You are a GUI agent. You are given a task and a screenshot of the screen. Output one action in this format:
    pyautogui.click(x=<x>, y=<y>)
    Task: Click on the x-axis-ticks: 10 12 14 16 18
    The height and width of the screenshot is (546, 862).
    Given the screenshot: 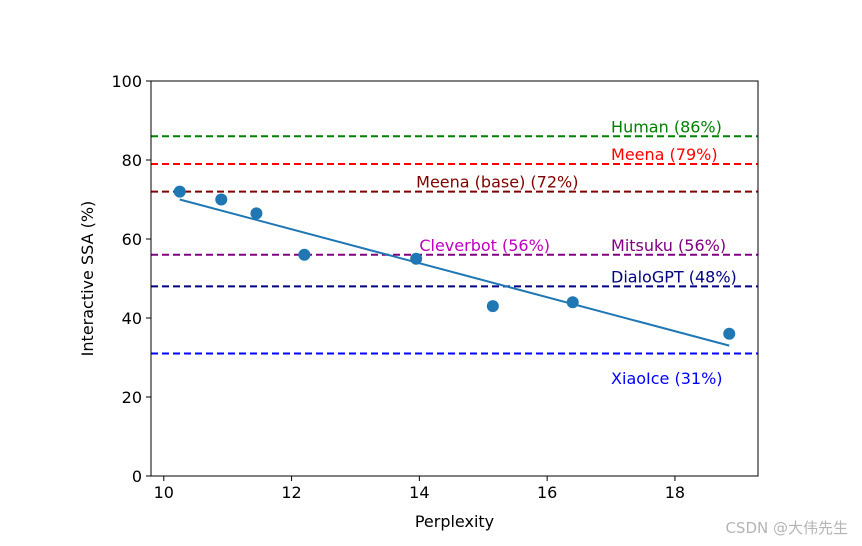 What is the action you would take?
    pyautogui.click(x=419, y=489)
    